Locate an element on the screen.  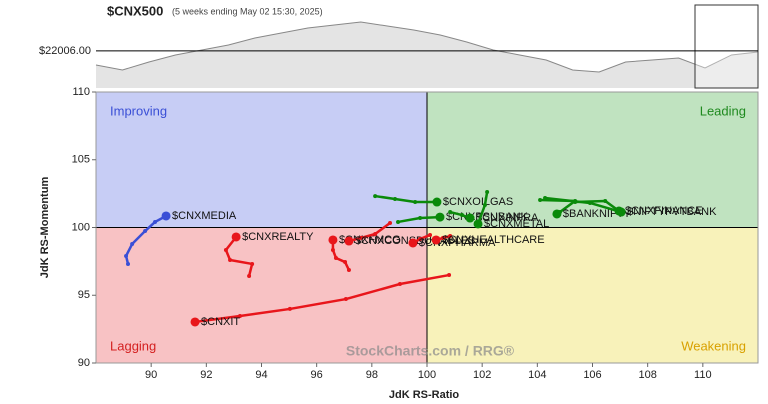
series-label: $CNXMETAL is located at coordinates (516, 224).